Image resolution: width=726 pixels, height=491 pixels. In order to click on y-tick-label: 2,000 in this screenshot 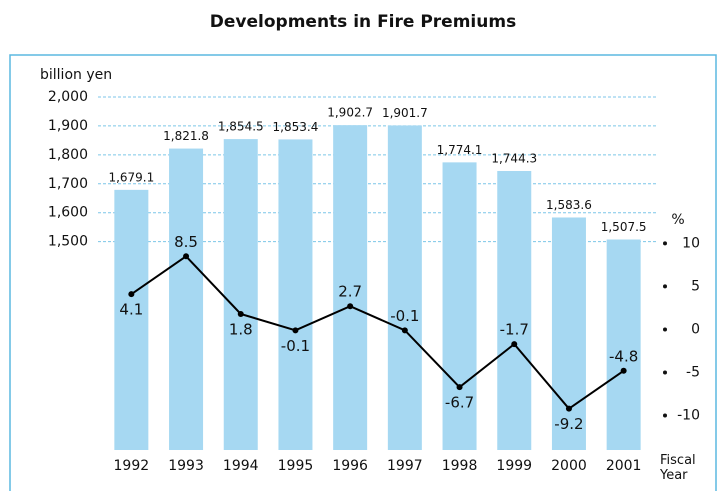, I will do `click(68, 97)`.